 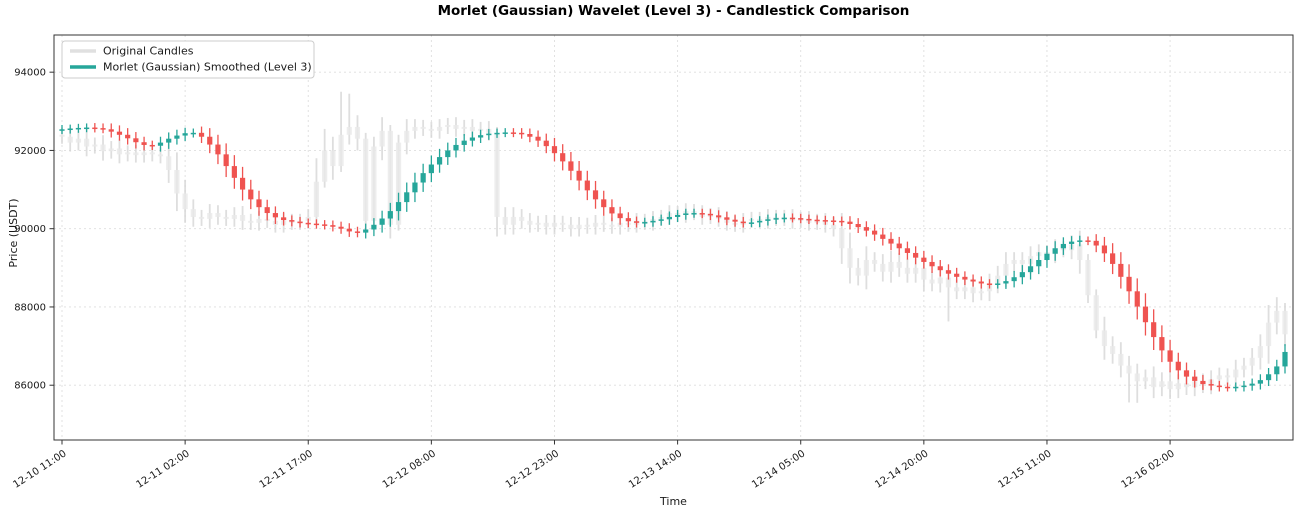 I want to click on x-tick-label: 12-14 20:00, so click(x=901, y=469).